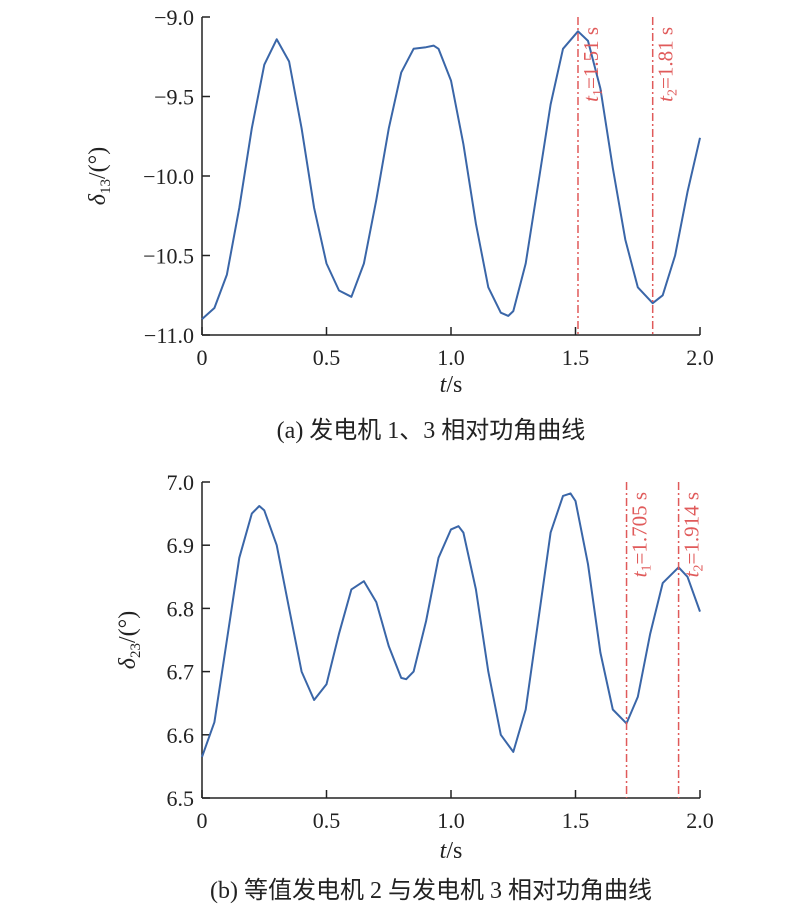 The height and width of the screenshot is (910, 800). I want to click on time-marker-label: t1=1.51 s, so click(592, 64).